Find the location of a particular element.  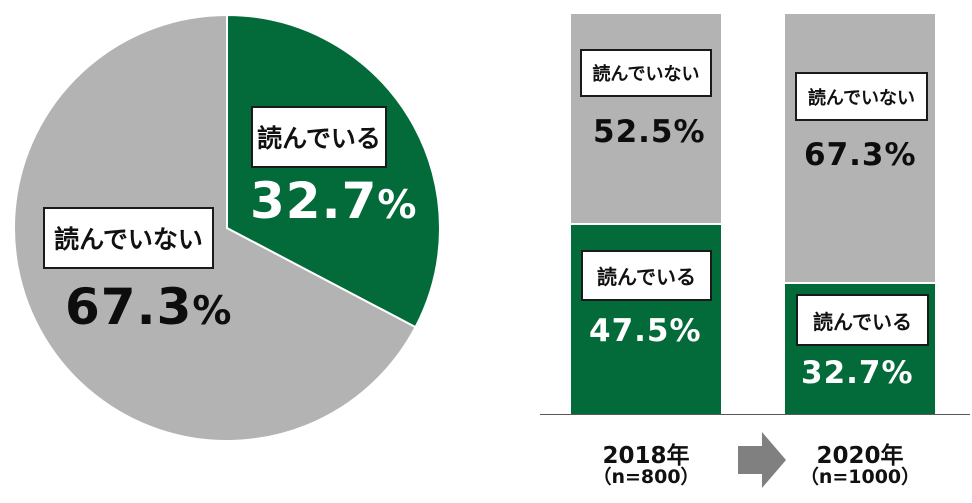

bar-2018-label-not-reading-text: 読んでいない is located at coordinates (646, 74).